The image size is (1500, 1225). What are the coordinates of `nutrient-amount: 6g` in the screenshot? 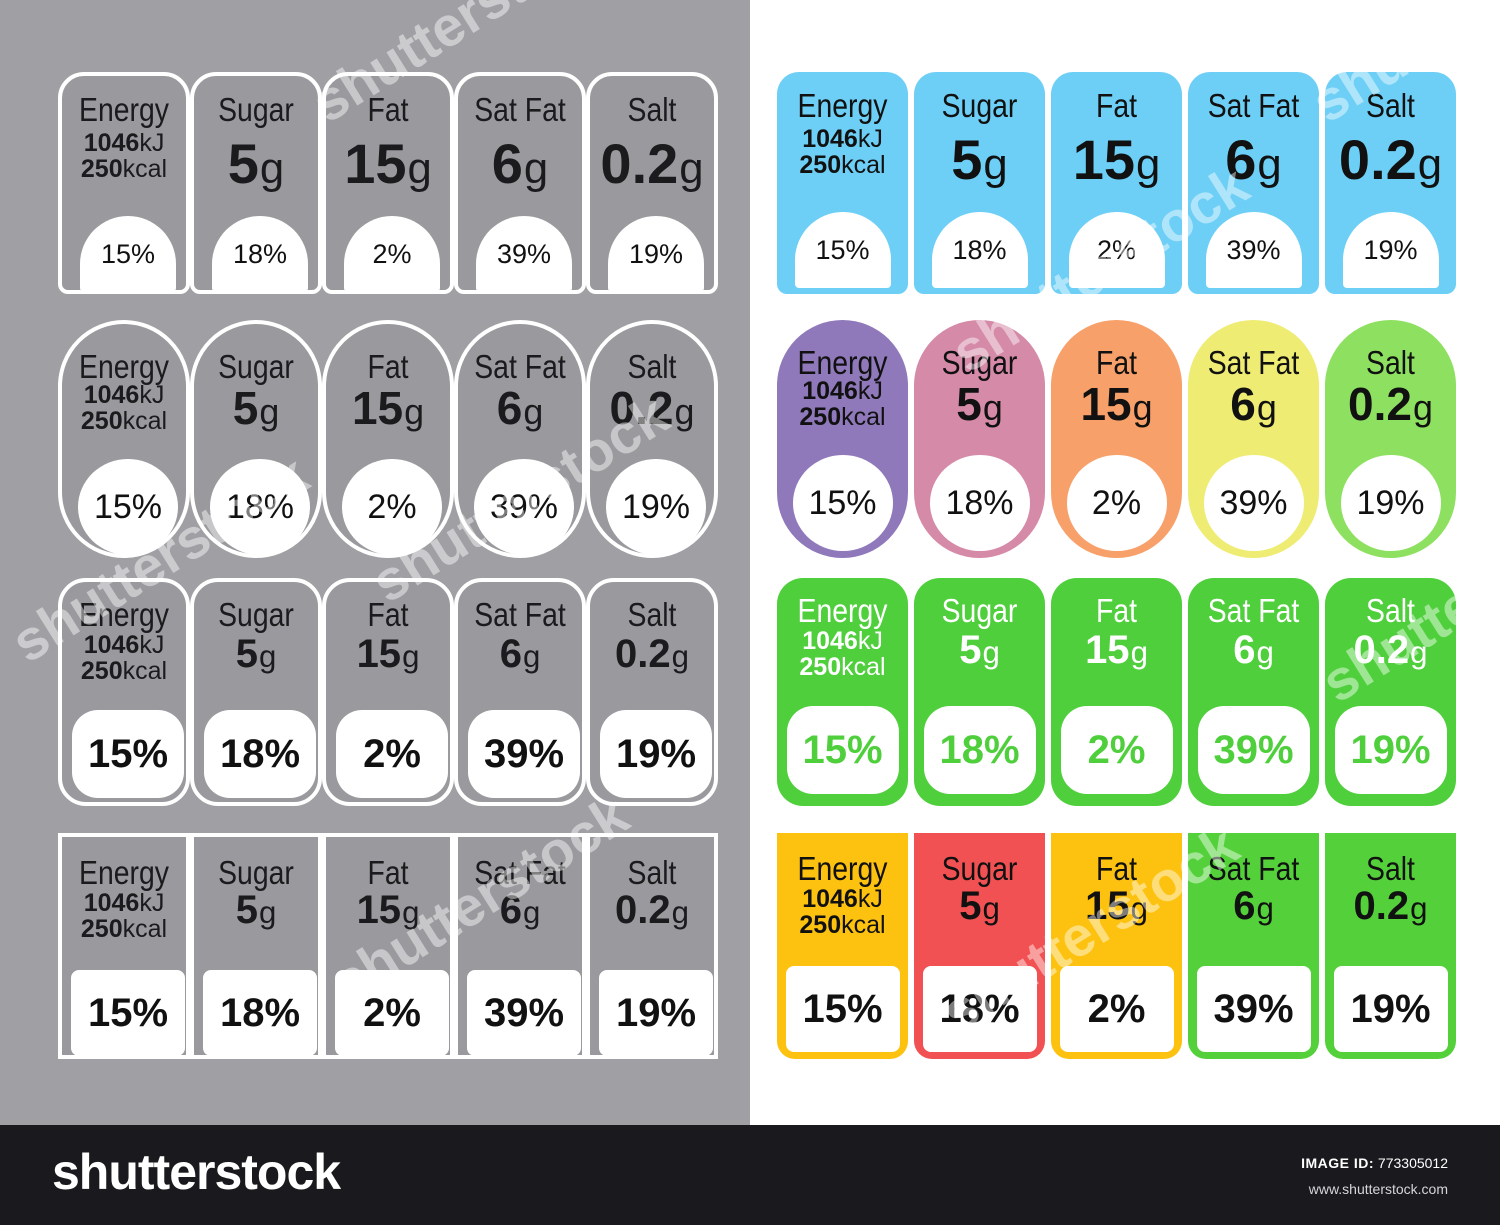 It's located at (520, 654).